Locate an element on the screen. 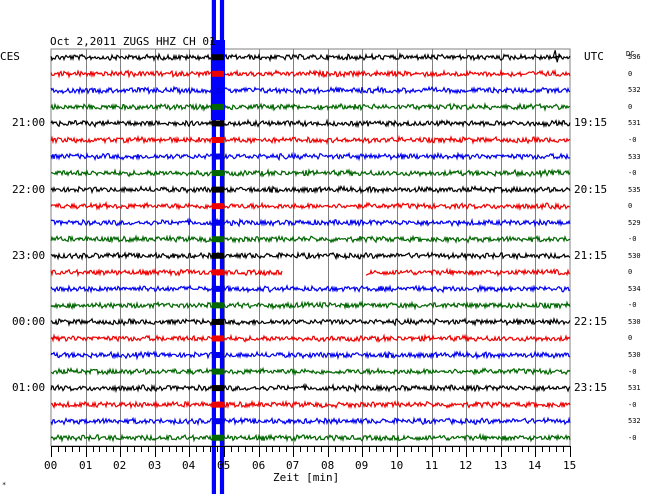 This screenshot has width=650, height=494. x-tick-label: 02 is located at coordinates (120, 465).